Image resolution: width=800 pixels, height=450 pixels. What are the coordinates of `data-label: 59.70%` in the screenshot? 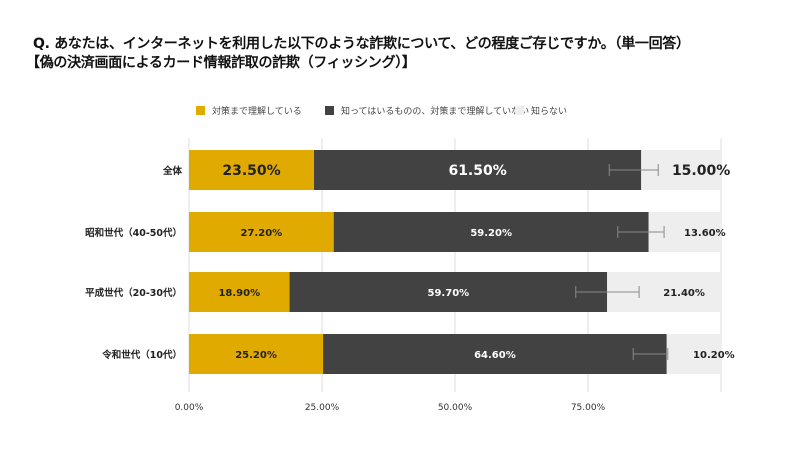 It's located at (449, 293).